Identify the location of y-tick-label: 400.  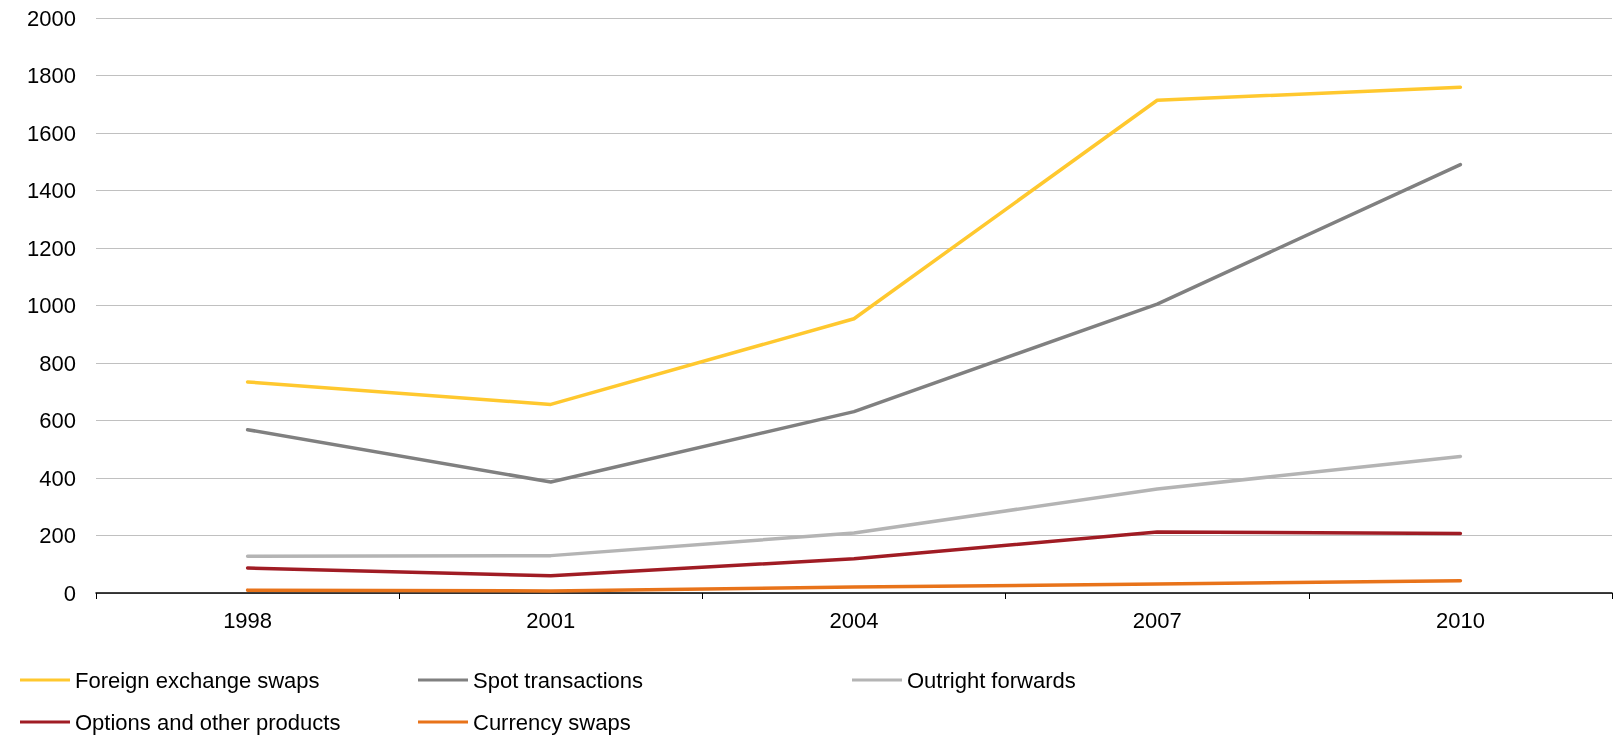
(57, 478).